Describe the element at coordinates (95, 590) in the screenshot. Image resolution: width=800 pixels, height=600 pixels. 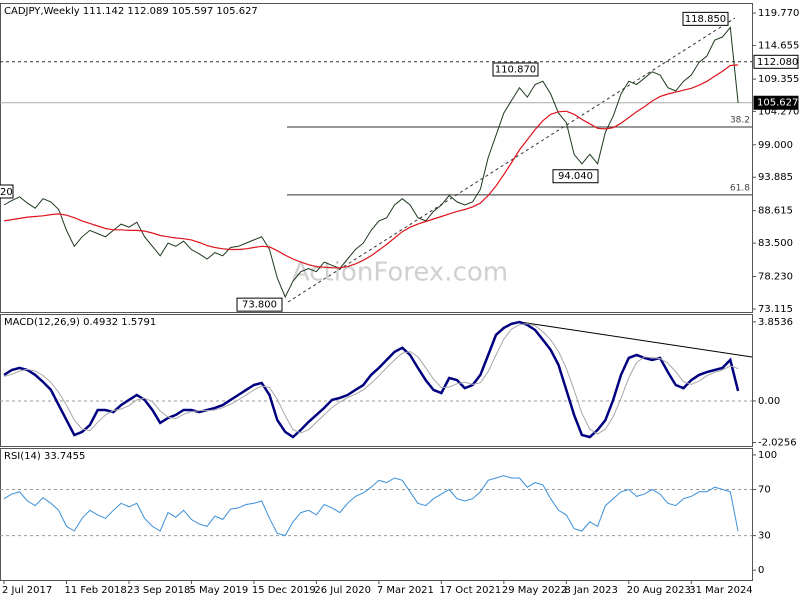
I see `x-tick-label: 11 Feb 2018` at that location.